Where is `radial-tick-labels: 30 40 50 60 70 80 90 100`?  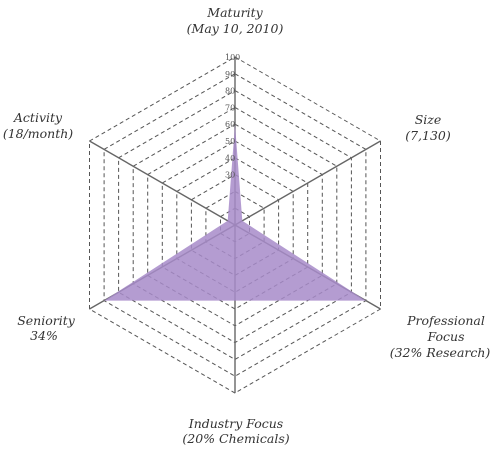 radial-tick-labels: 30 40 50 60 70 80 90 100 is located at coordinates (232, 116).